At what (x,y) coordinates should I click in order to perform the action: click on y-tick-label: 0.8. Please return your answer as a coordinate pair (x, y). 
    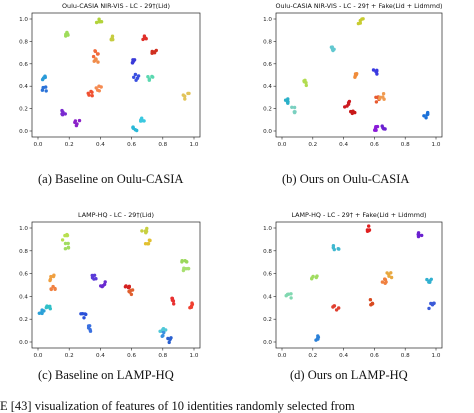
    Looking at the image, I should click on (267, 42).